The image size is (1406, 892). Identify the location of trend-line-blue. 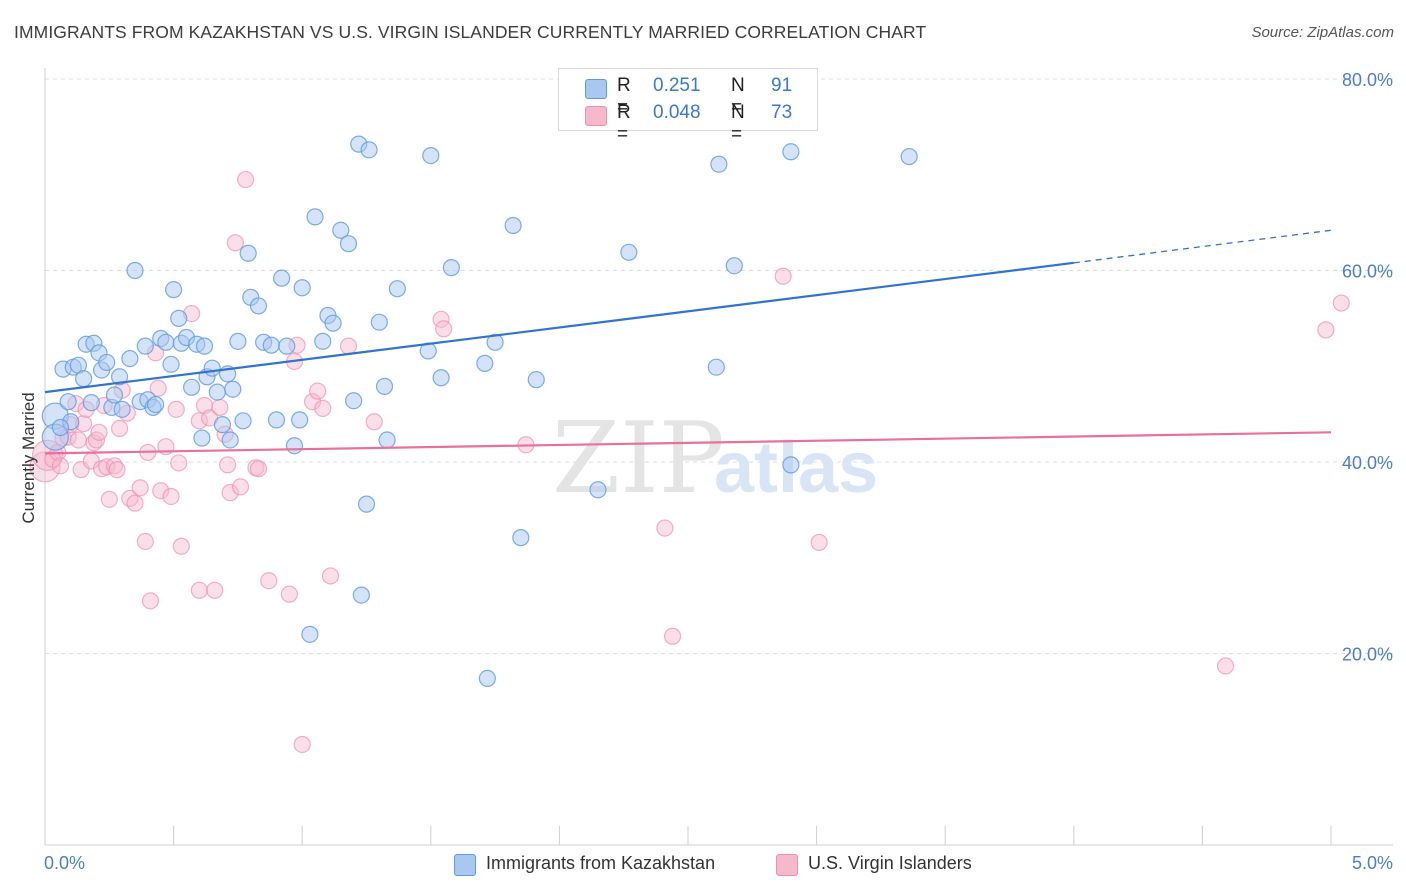
(559, 327).